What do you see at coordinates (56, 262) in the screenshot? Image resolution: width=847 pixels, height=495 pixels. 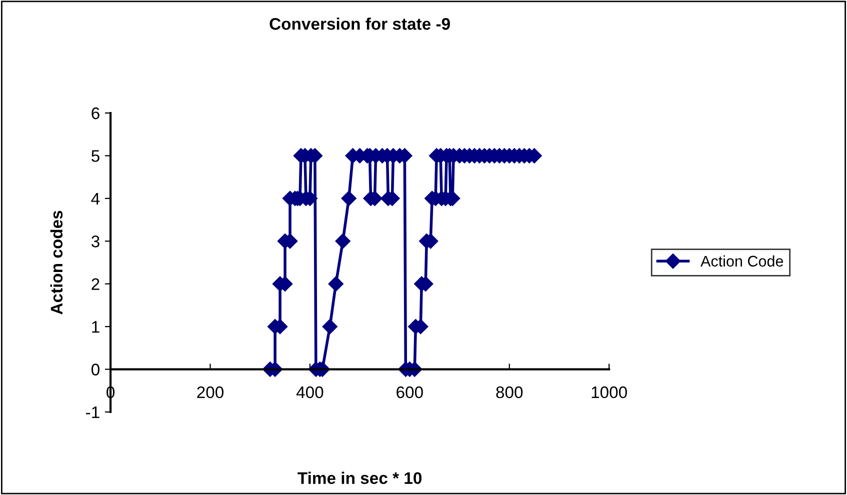 I see `y-axis-title: Action codes` at bounding box center [56, 262].